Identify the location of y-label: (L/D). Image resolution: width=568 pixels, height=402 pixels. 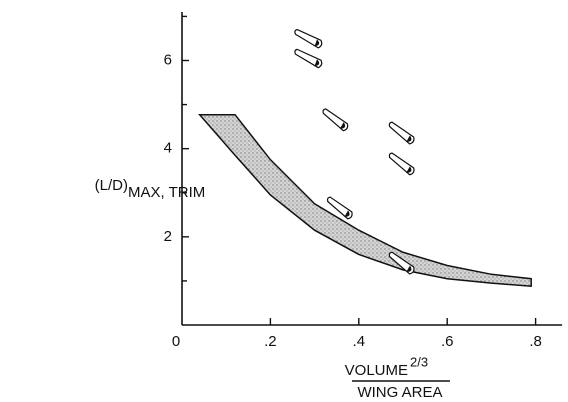
(111, 185).